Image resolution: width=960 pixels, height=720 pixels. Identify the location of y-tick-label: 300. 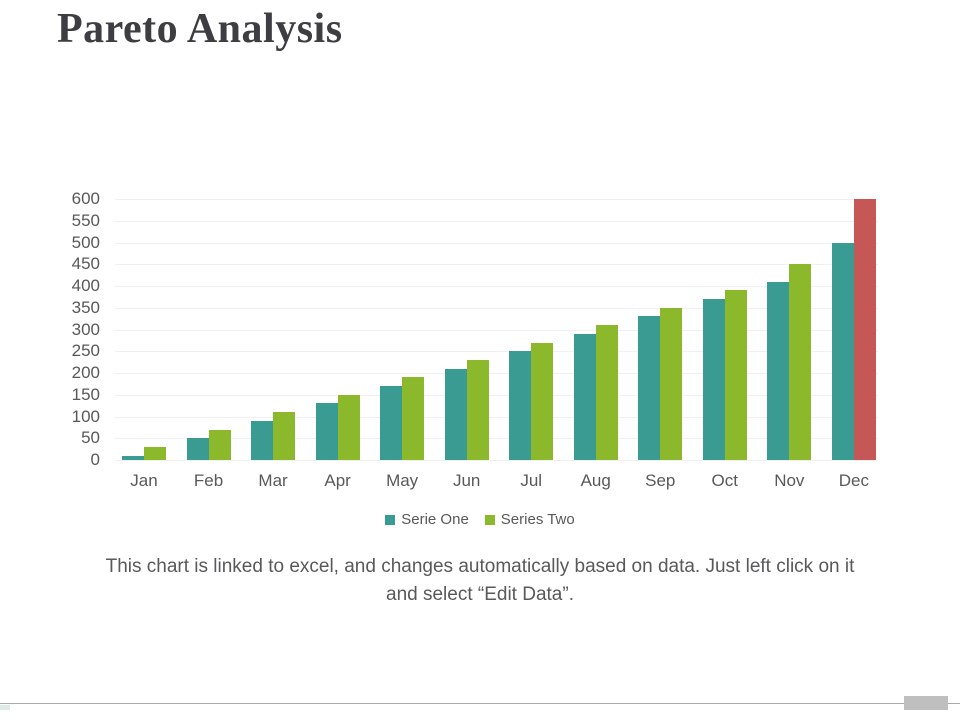
(85, 329).